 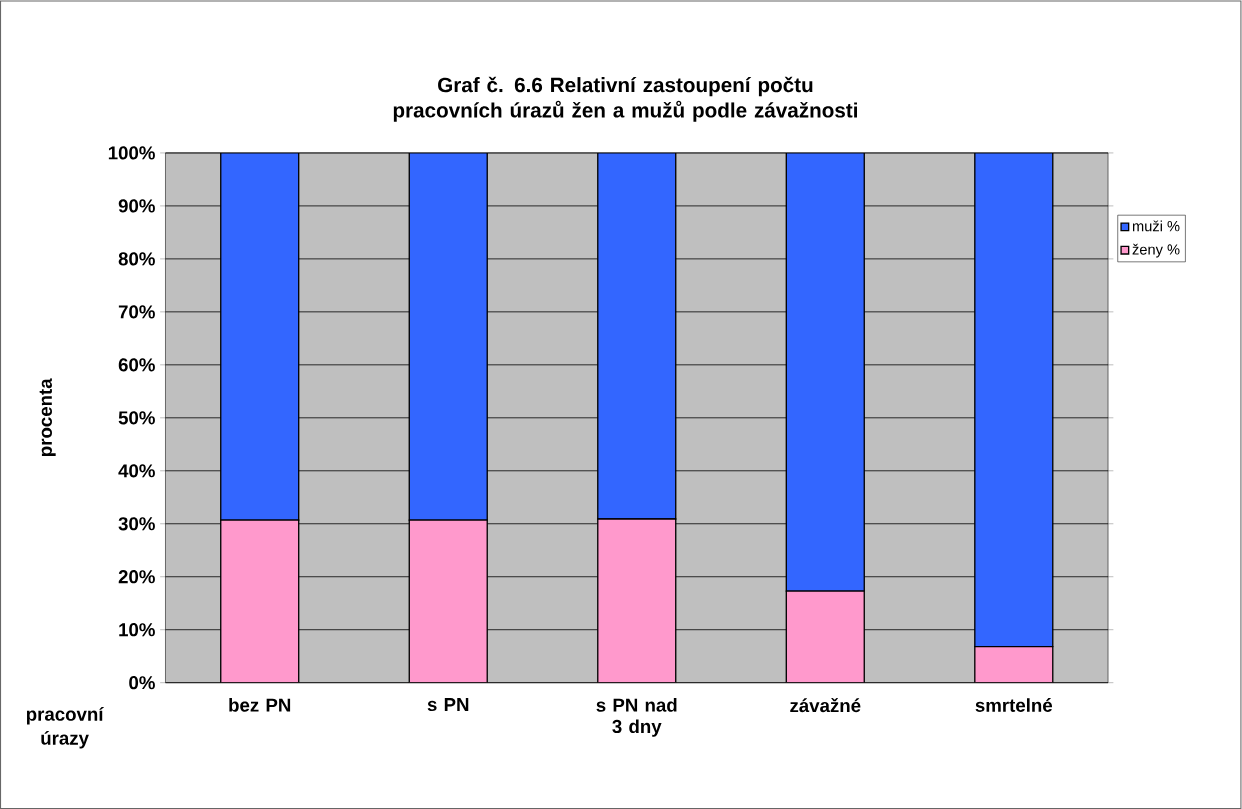 What do you see at coordinates (136, 524) in the screenshot?
I see `y-tick-label: 30%` at bounding box center [136, 524].